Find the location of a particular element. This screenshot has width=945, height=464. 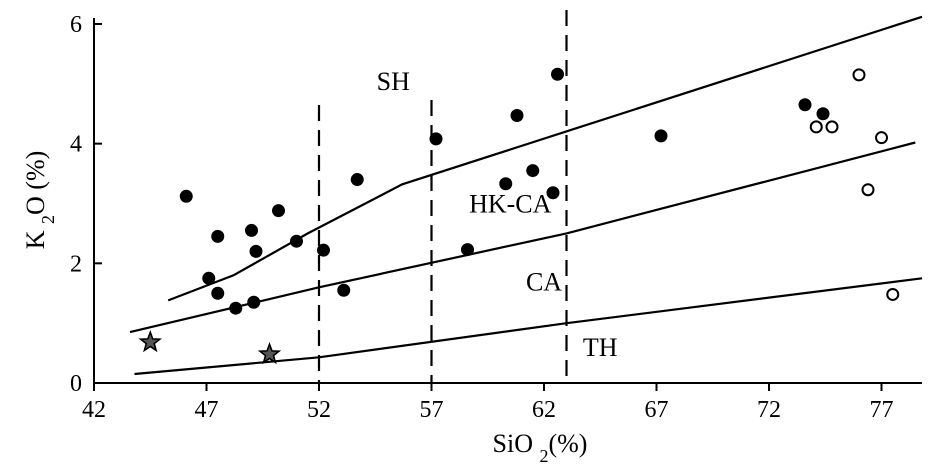

x-axis-title-text-subscript: 2 is located at coordinates (543, 455).